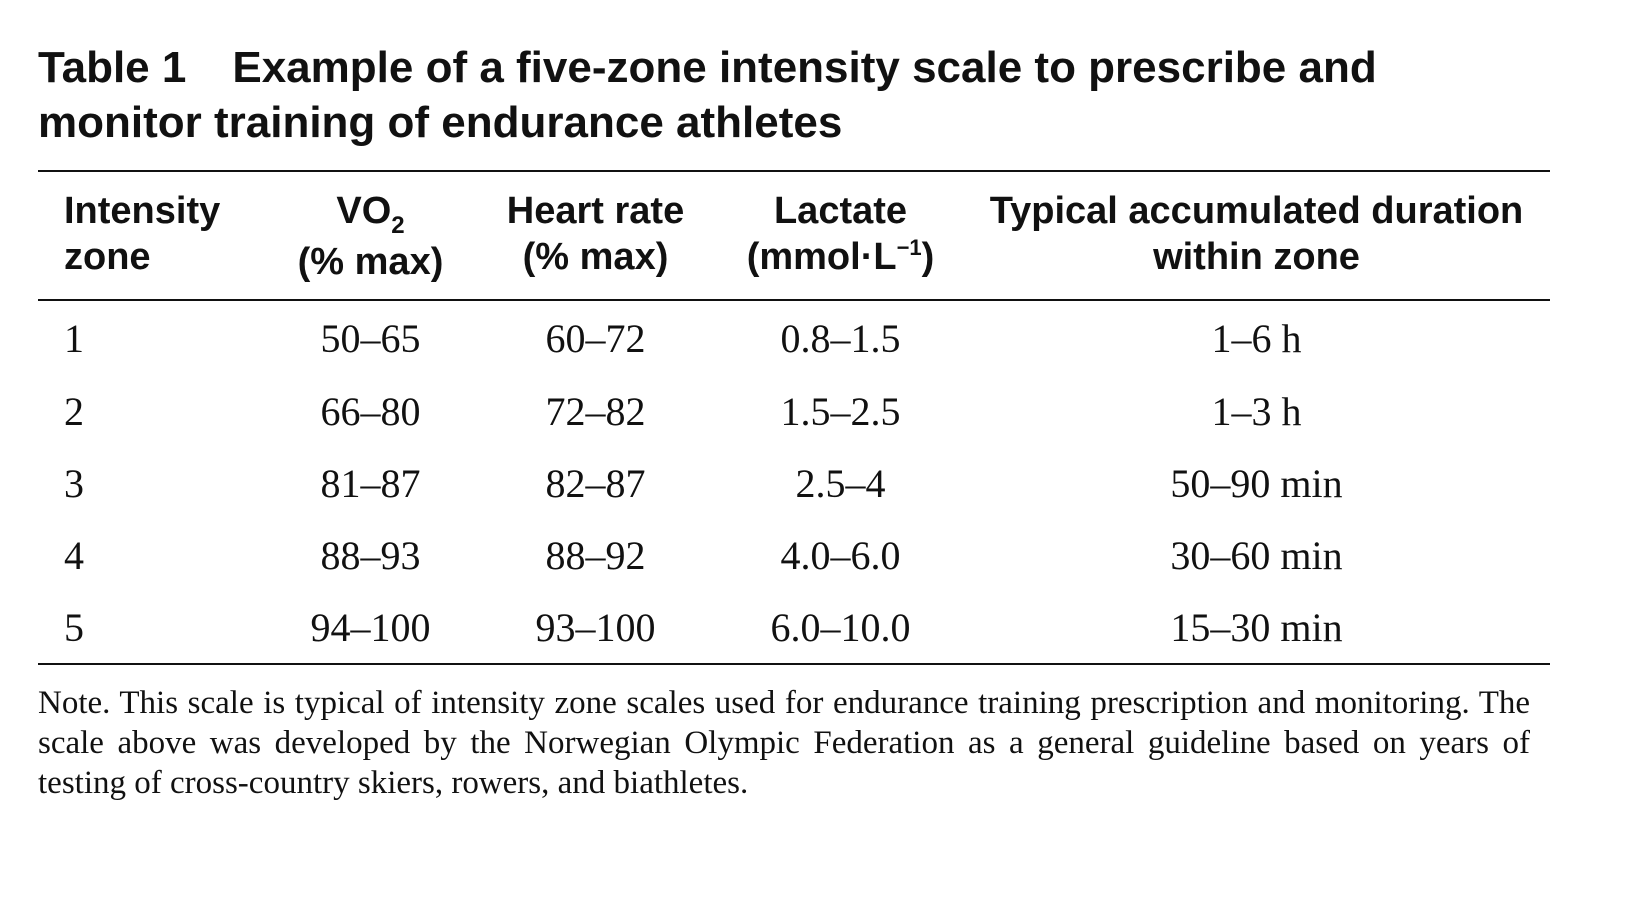 The image size is (1636, 903). Describe the element at coordinates (840, 211) in the screenshot. I see `header-lactate-main: Lactate` at that location.